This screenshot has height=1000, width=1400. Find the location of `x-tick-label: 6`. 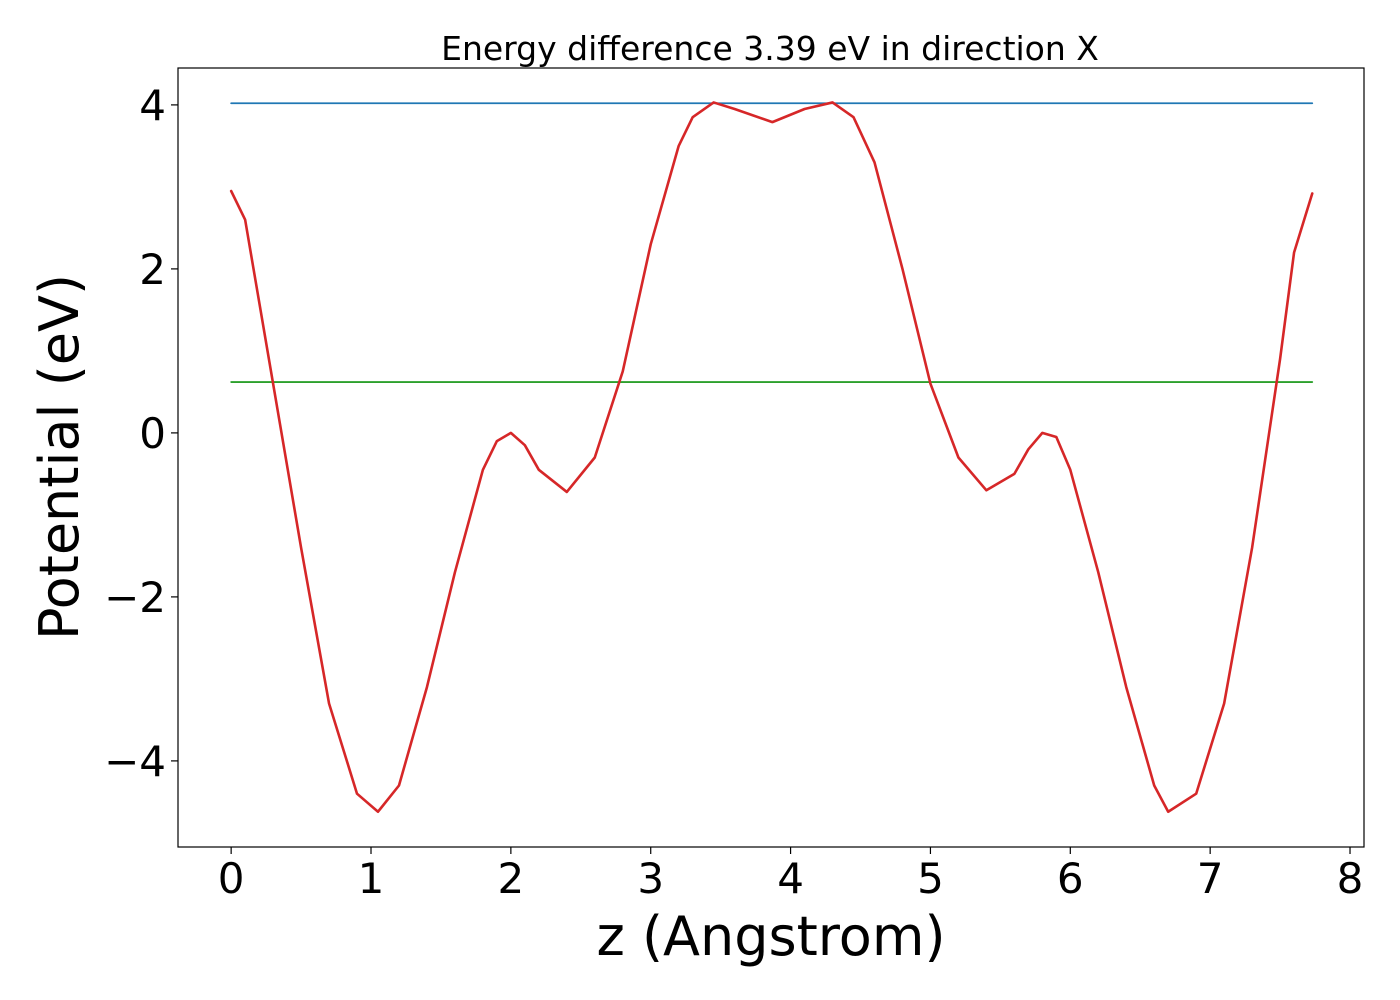

x-tick-label: 6 is located at coordinates (1070, 878).